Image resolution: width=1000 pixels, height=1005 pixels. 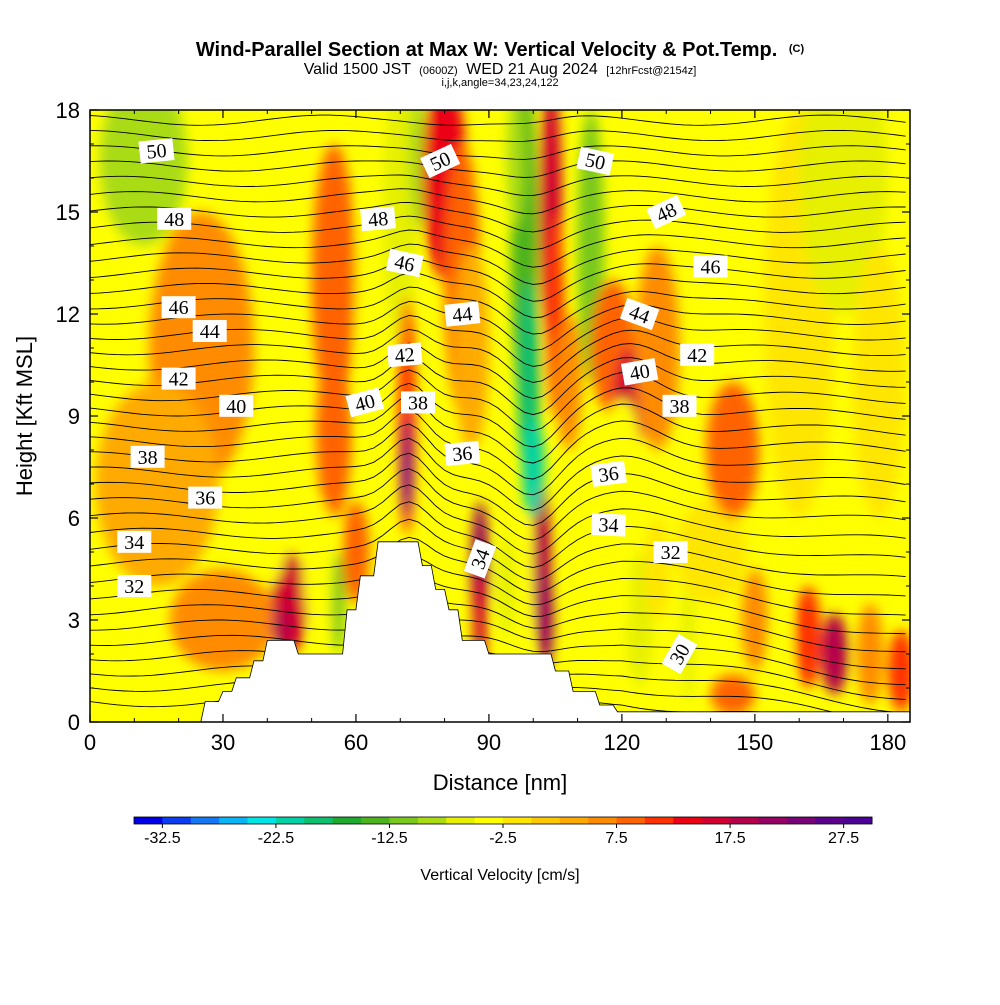 What do you see at coordinates (438, 71) in the screenshot?
I see `subtitle-utc-time: (0600Z)` at bounding box center [438, 71].